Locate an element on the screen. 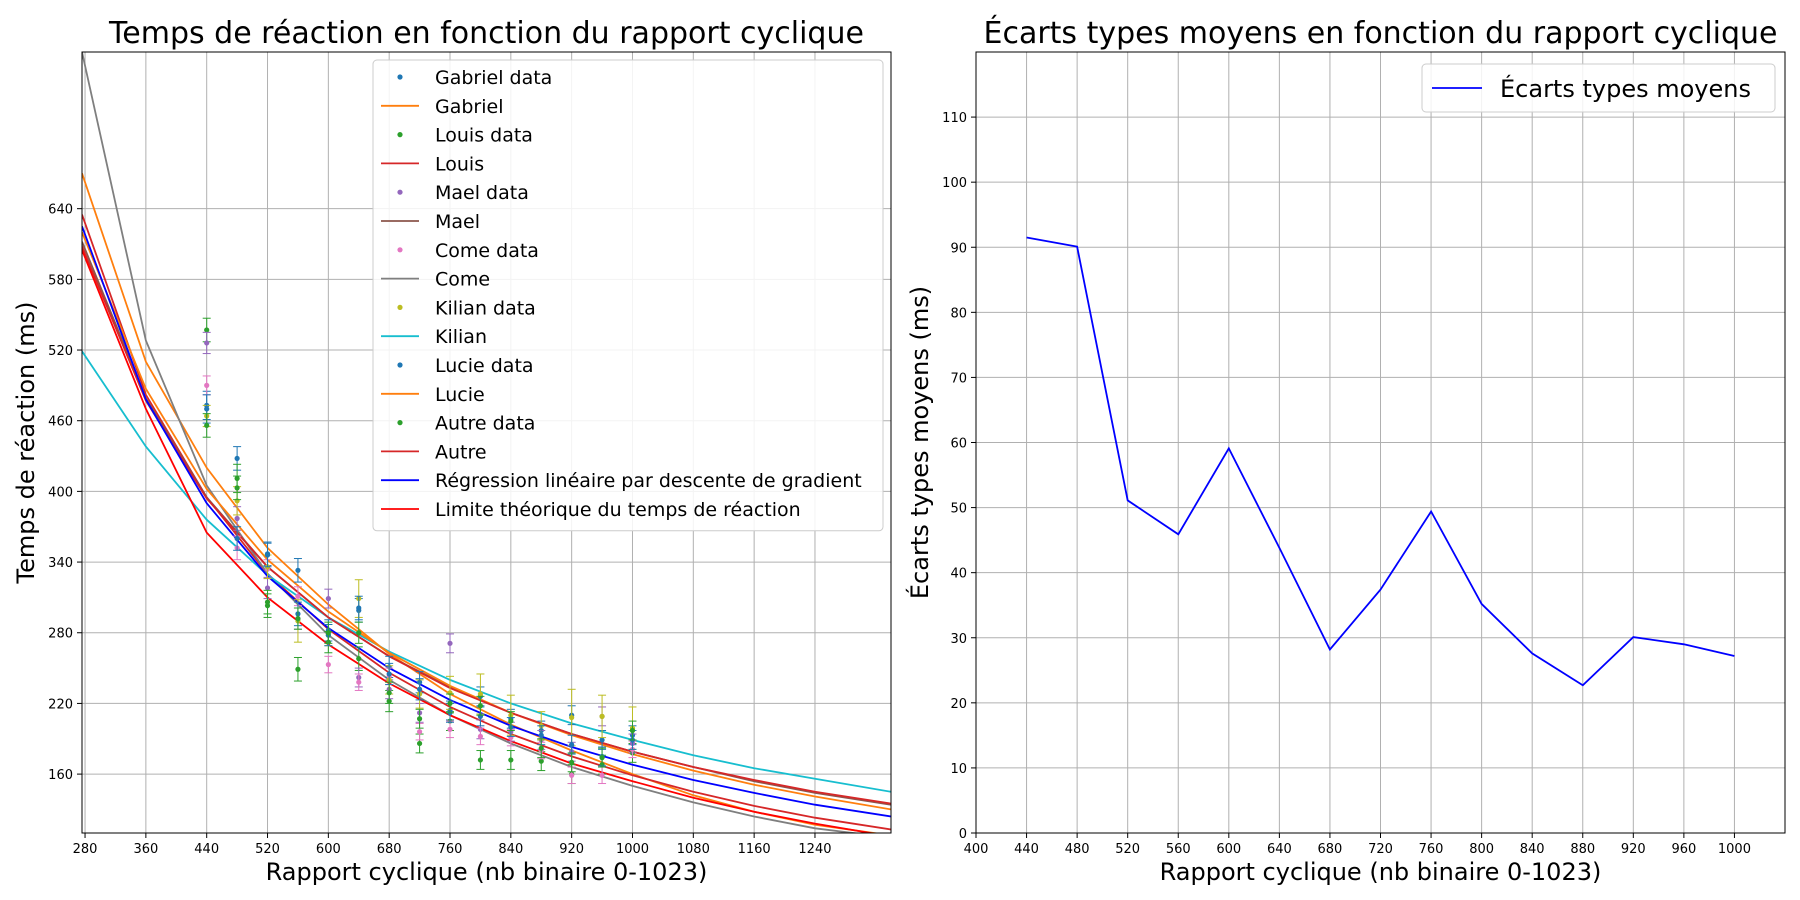 The image size is (1800, 900). y-tick-label: 100 is located at coordinates (954, 183).